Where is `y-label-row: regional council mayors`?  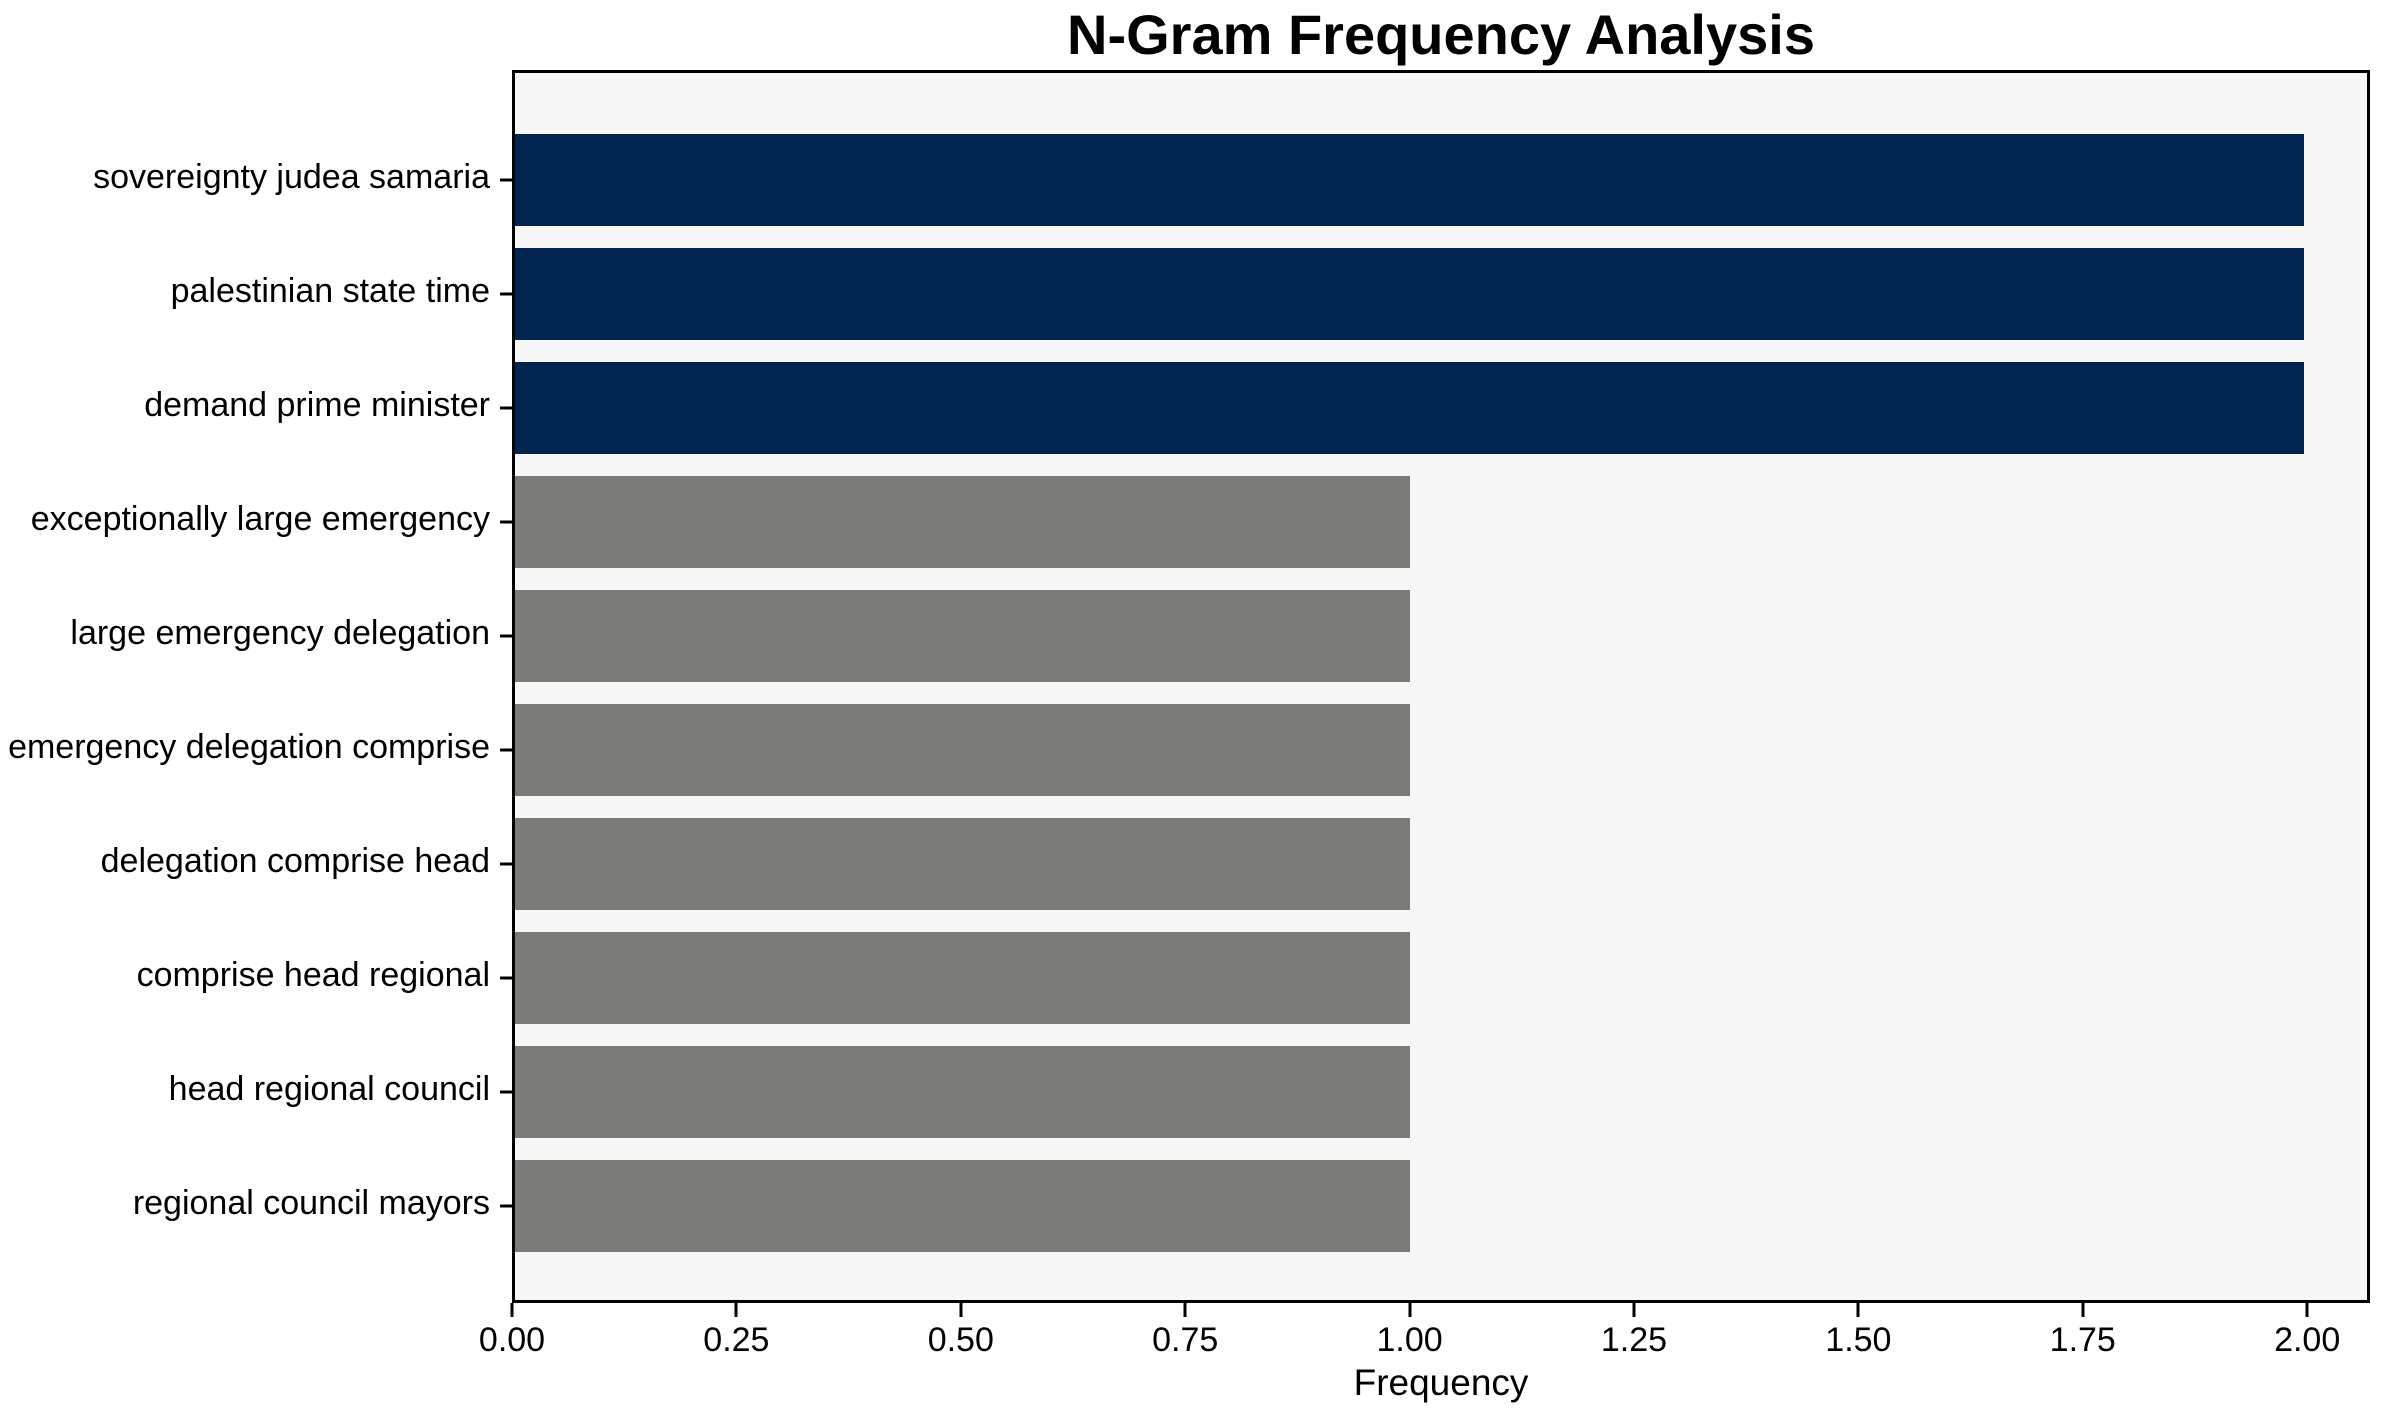
y-label-row: regional council mayors is located at coordinates (245, 1203).